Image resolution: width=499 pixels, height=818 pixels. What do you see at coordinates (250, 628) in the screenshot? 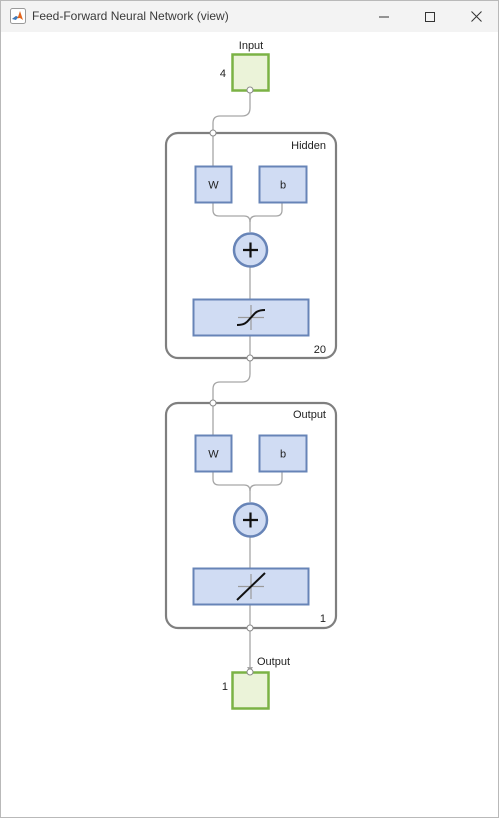
I see `output-layer-out-port` at bounding box center [250, 628].